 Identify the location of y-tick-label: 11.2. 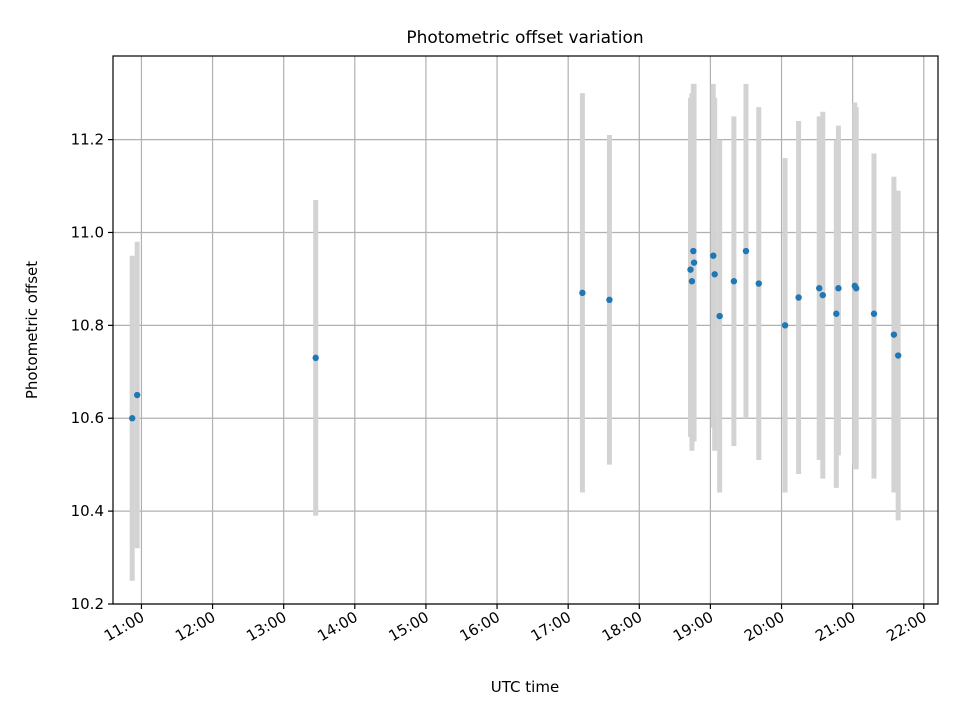
(87, 140).